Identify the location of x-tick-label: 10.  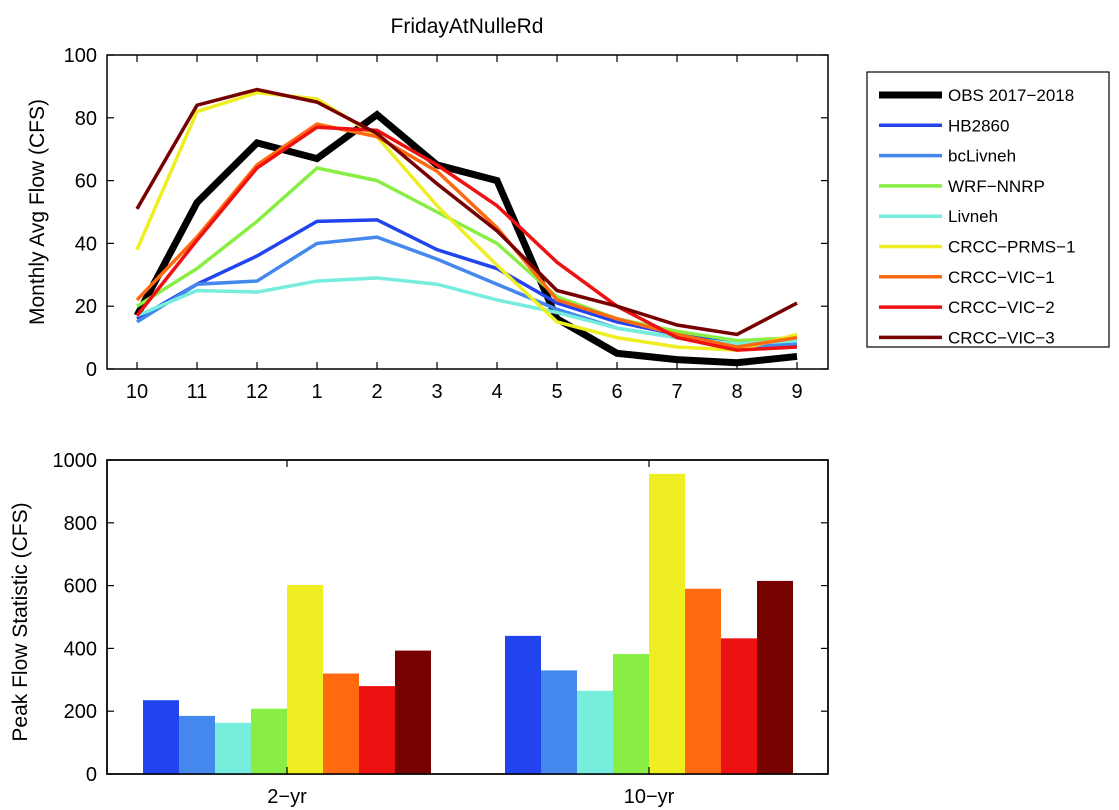
(137, 392).